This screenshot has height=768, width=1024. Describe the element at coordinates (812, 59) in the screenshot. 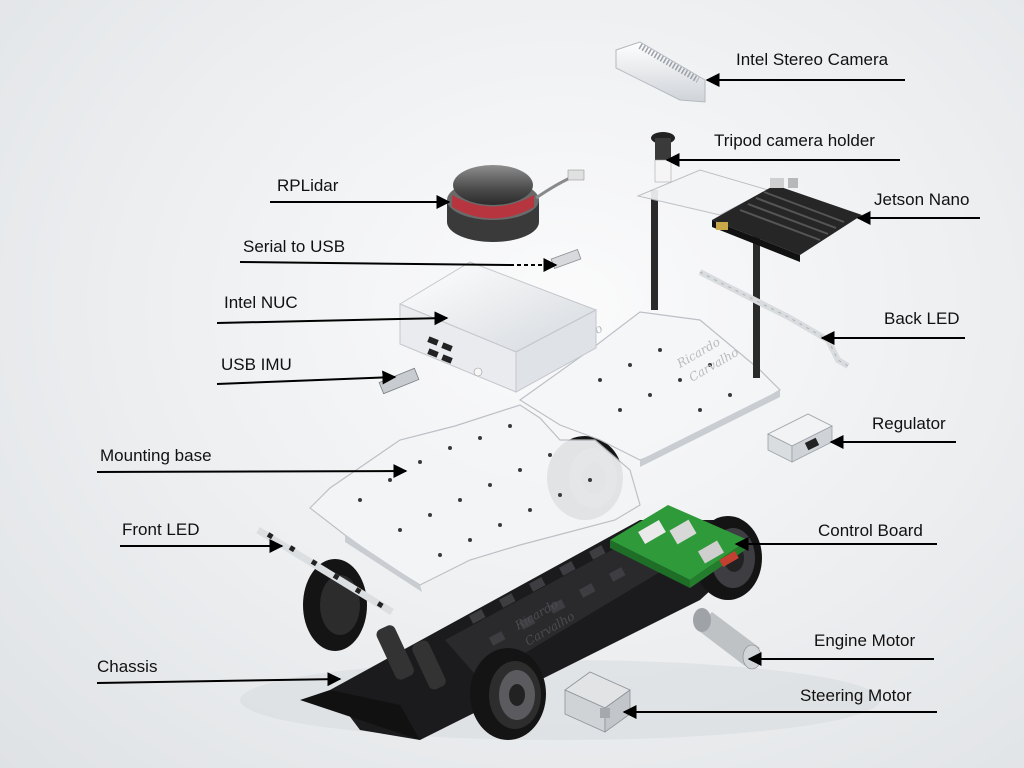

I see `label-intel-stereo-camera: Intel Stereo Camera` at that location.